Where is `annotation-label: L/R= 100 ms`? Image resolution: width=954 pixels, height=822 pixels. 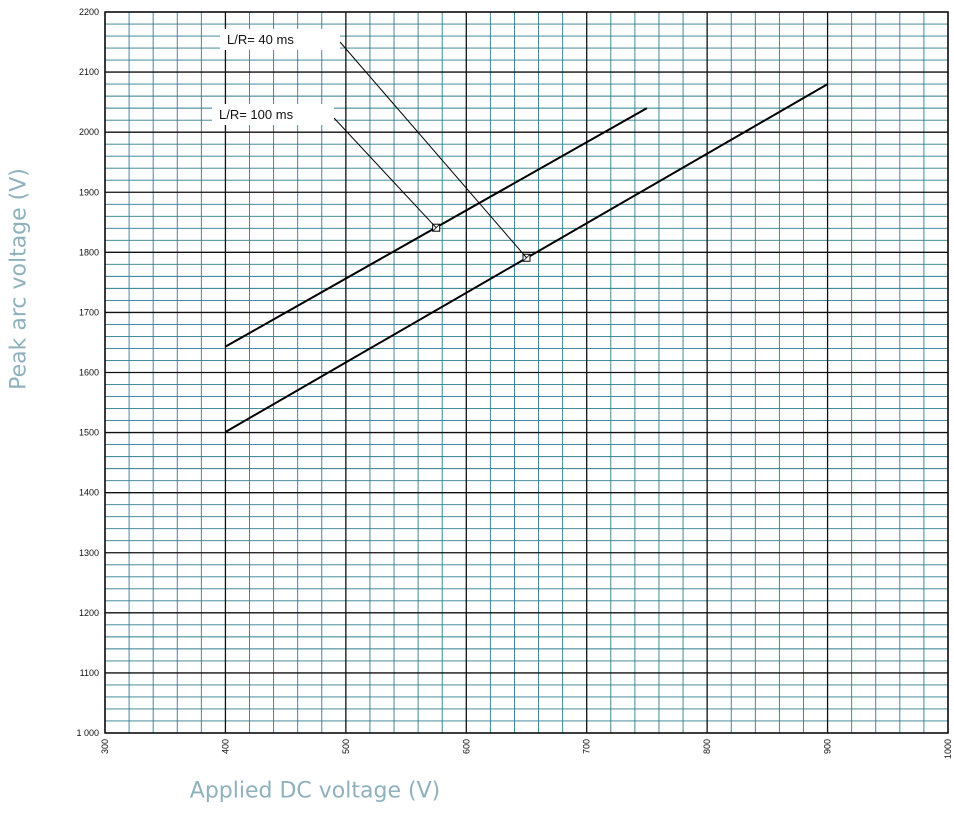
annotation-label: L/R= 100 ms is located at coordinates (256, 114).